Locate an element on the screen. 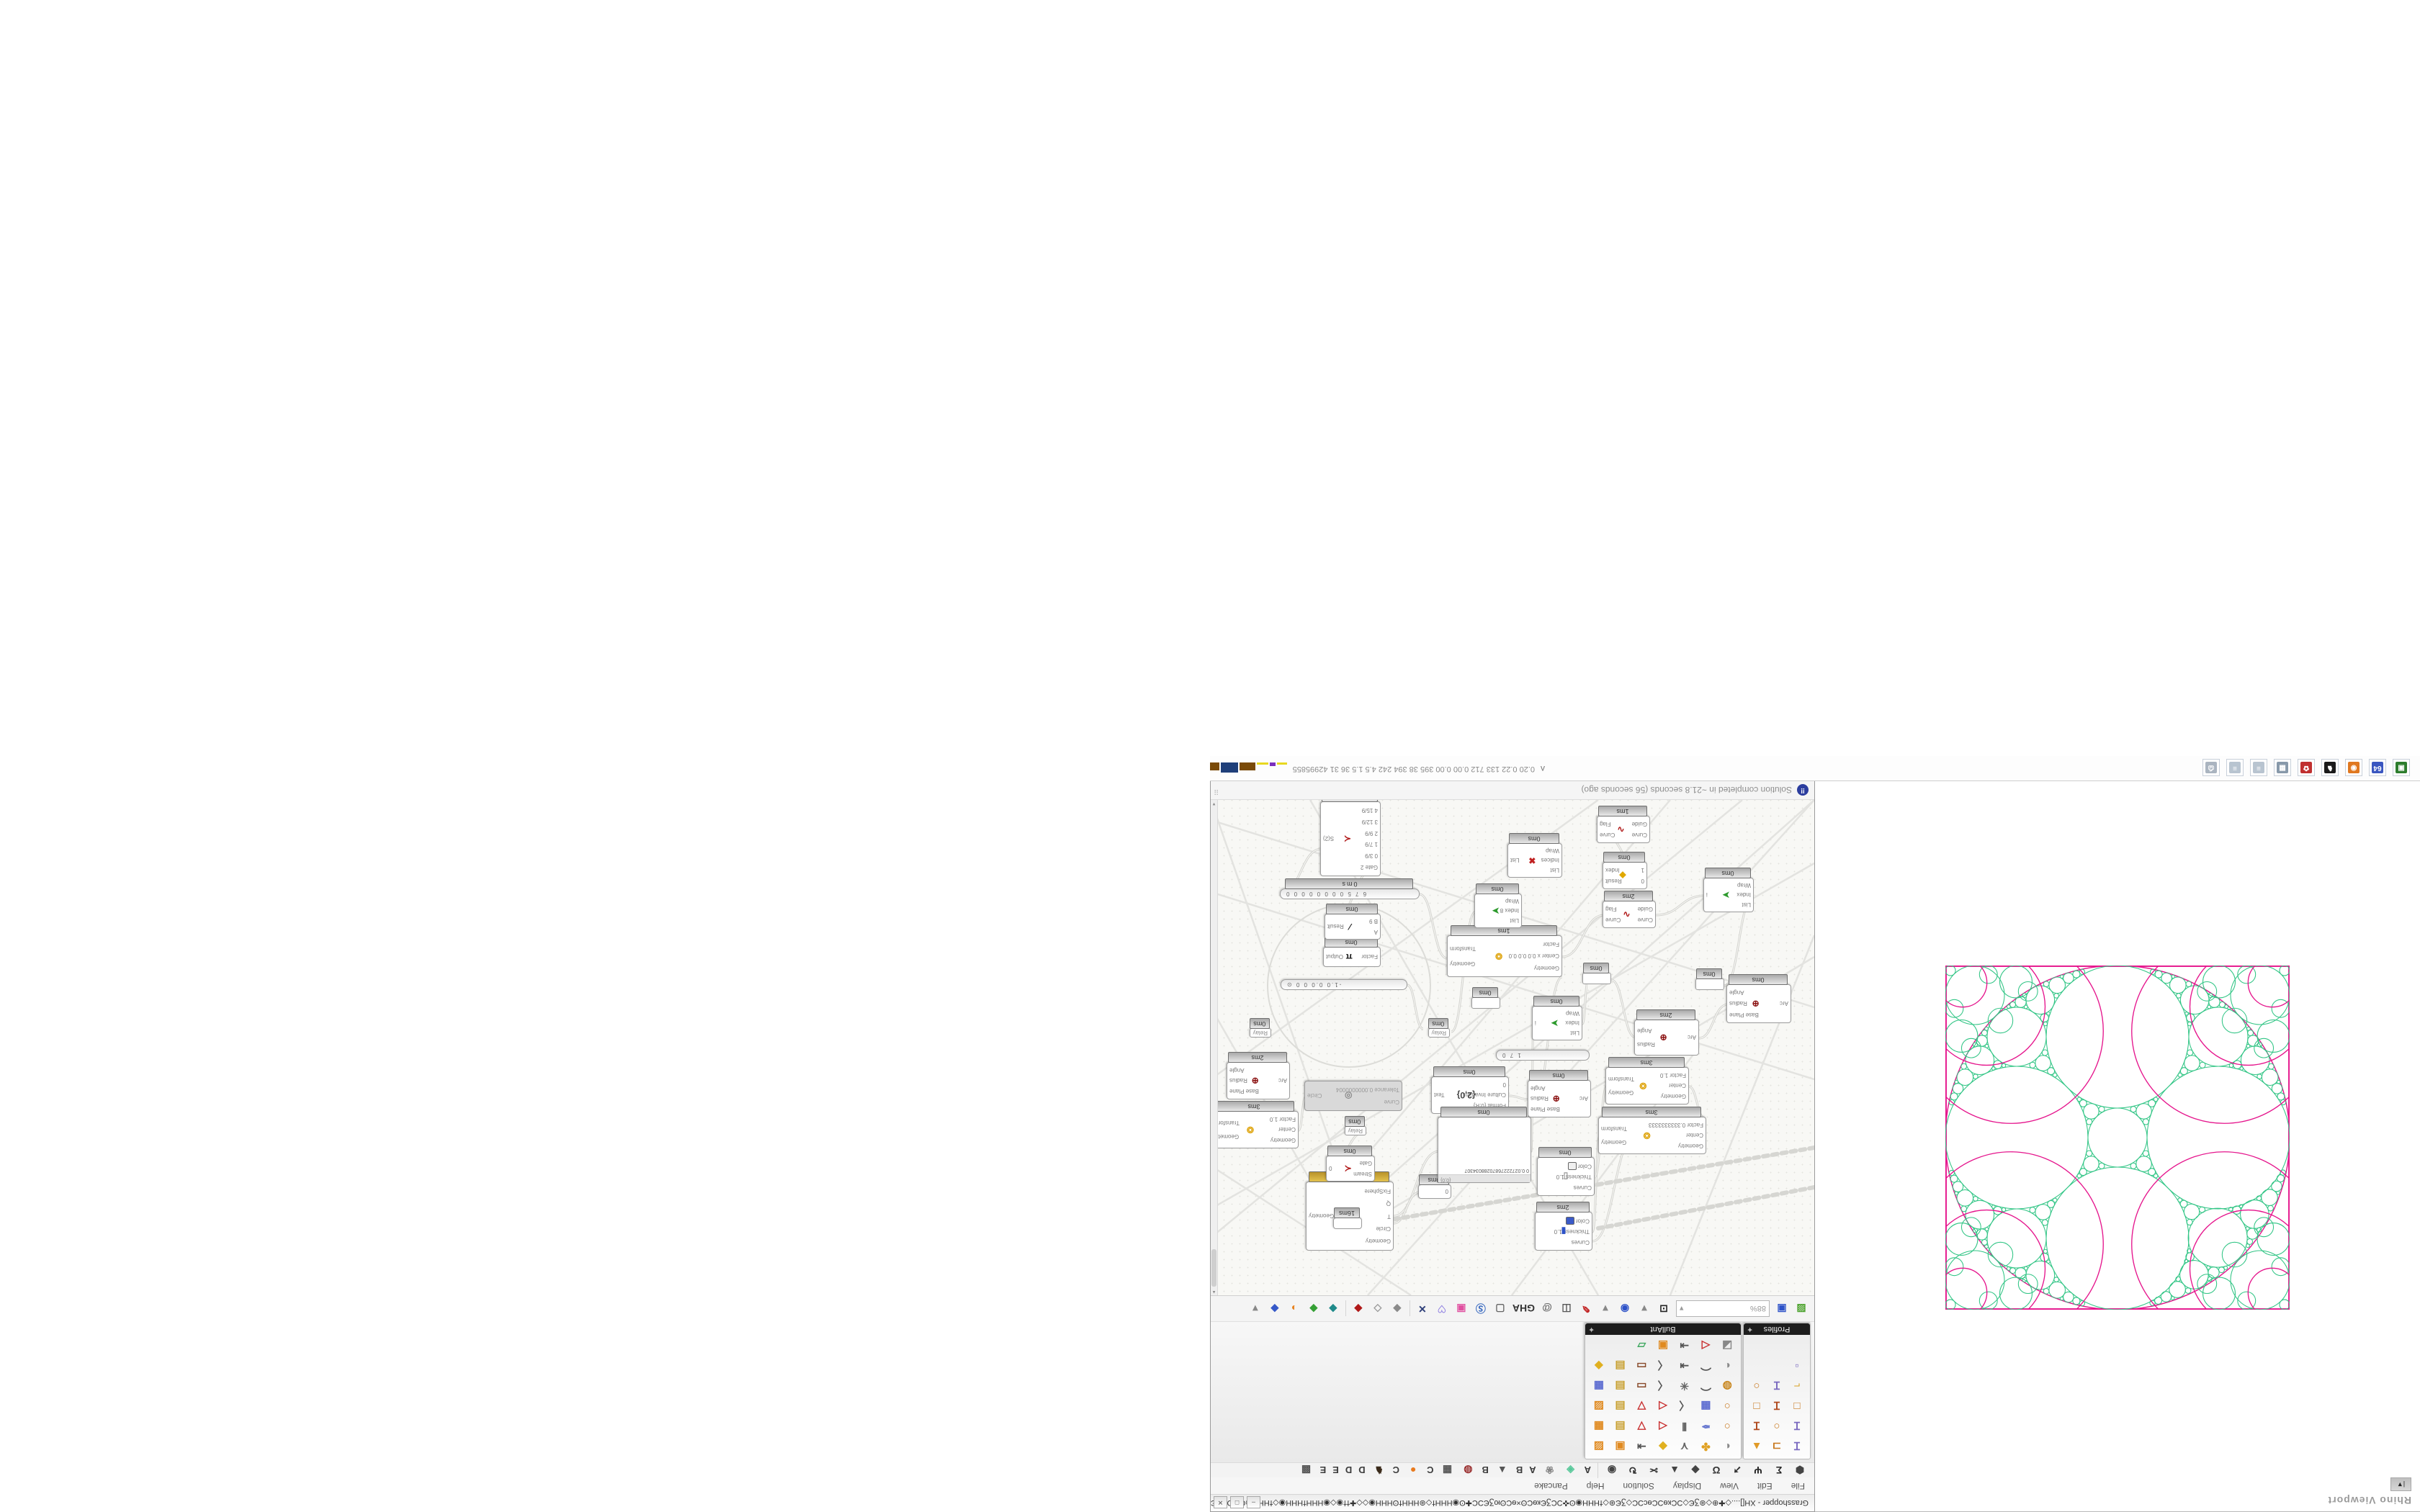 The image size is (2420, 1512). gh-node: Curves Thickness 1.0 Color ▮ 2ms is located at coordinates (1563, 1226).